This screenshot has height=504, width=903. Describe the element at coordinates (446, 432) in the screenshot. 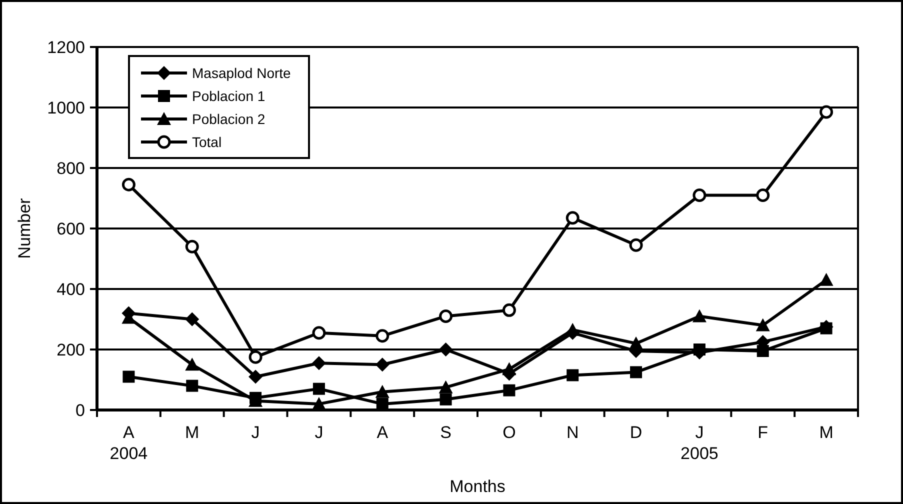

I see `x-tick-label: S` at that location.